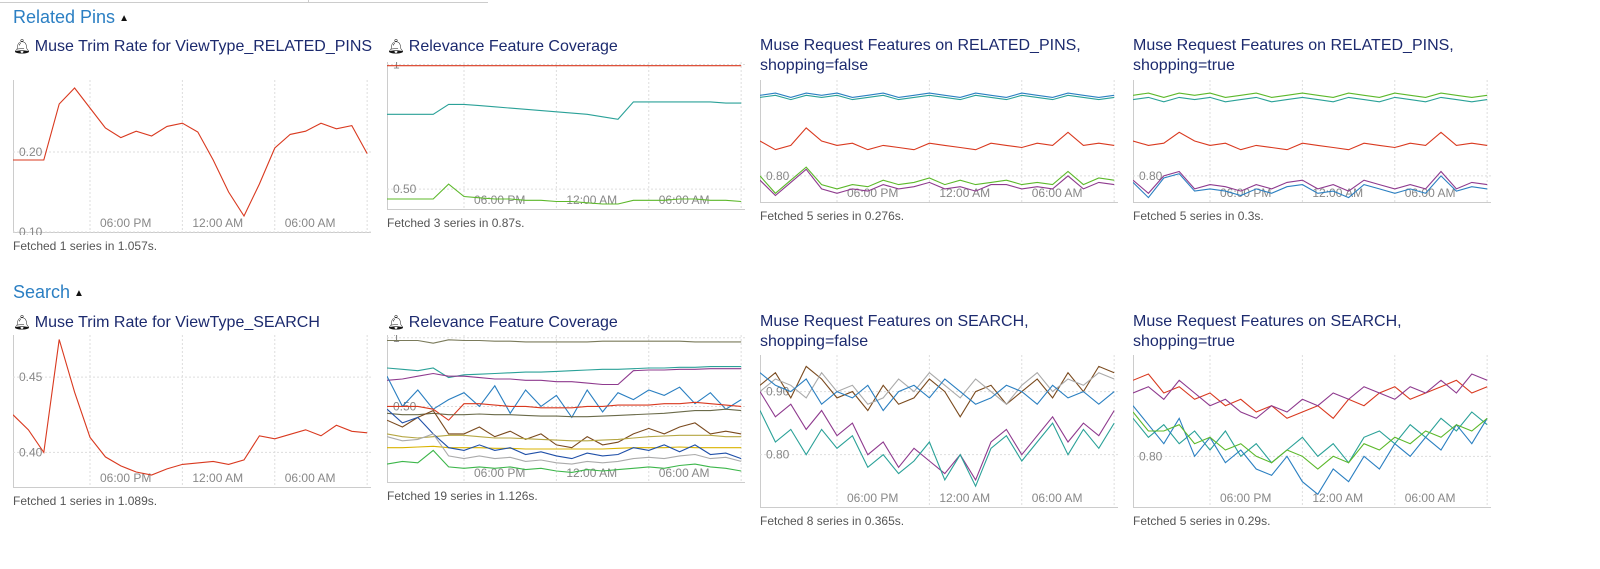 This screenshot has height=569, width=1600. Describe the element at coordinates (31, 230) in the screenshot. I see `y-tick-label: 0.10` at that location.